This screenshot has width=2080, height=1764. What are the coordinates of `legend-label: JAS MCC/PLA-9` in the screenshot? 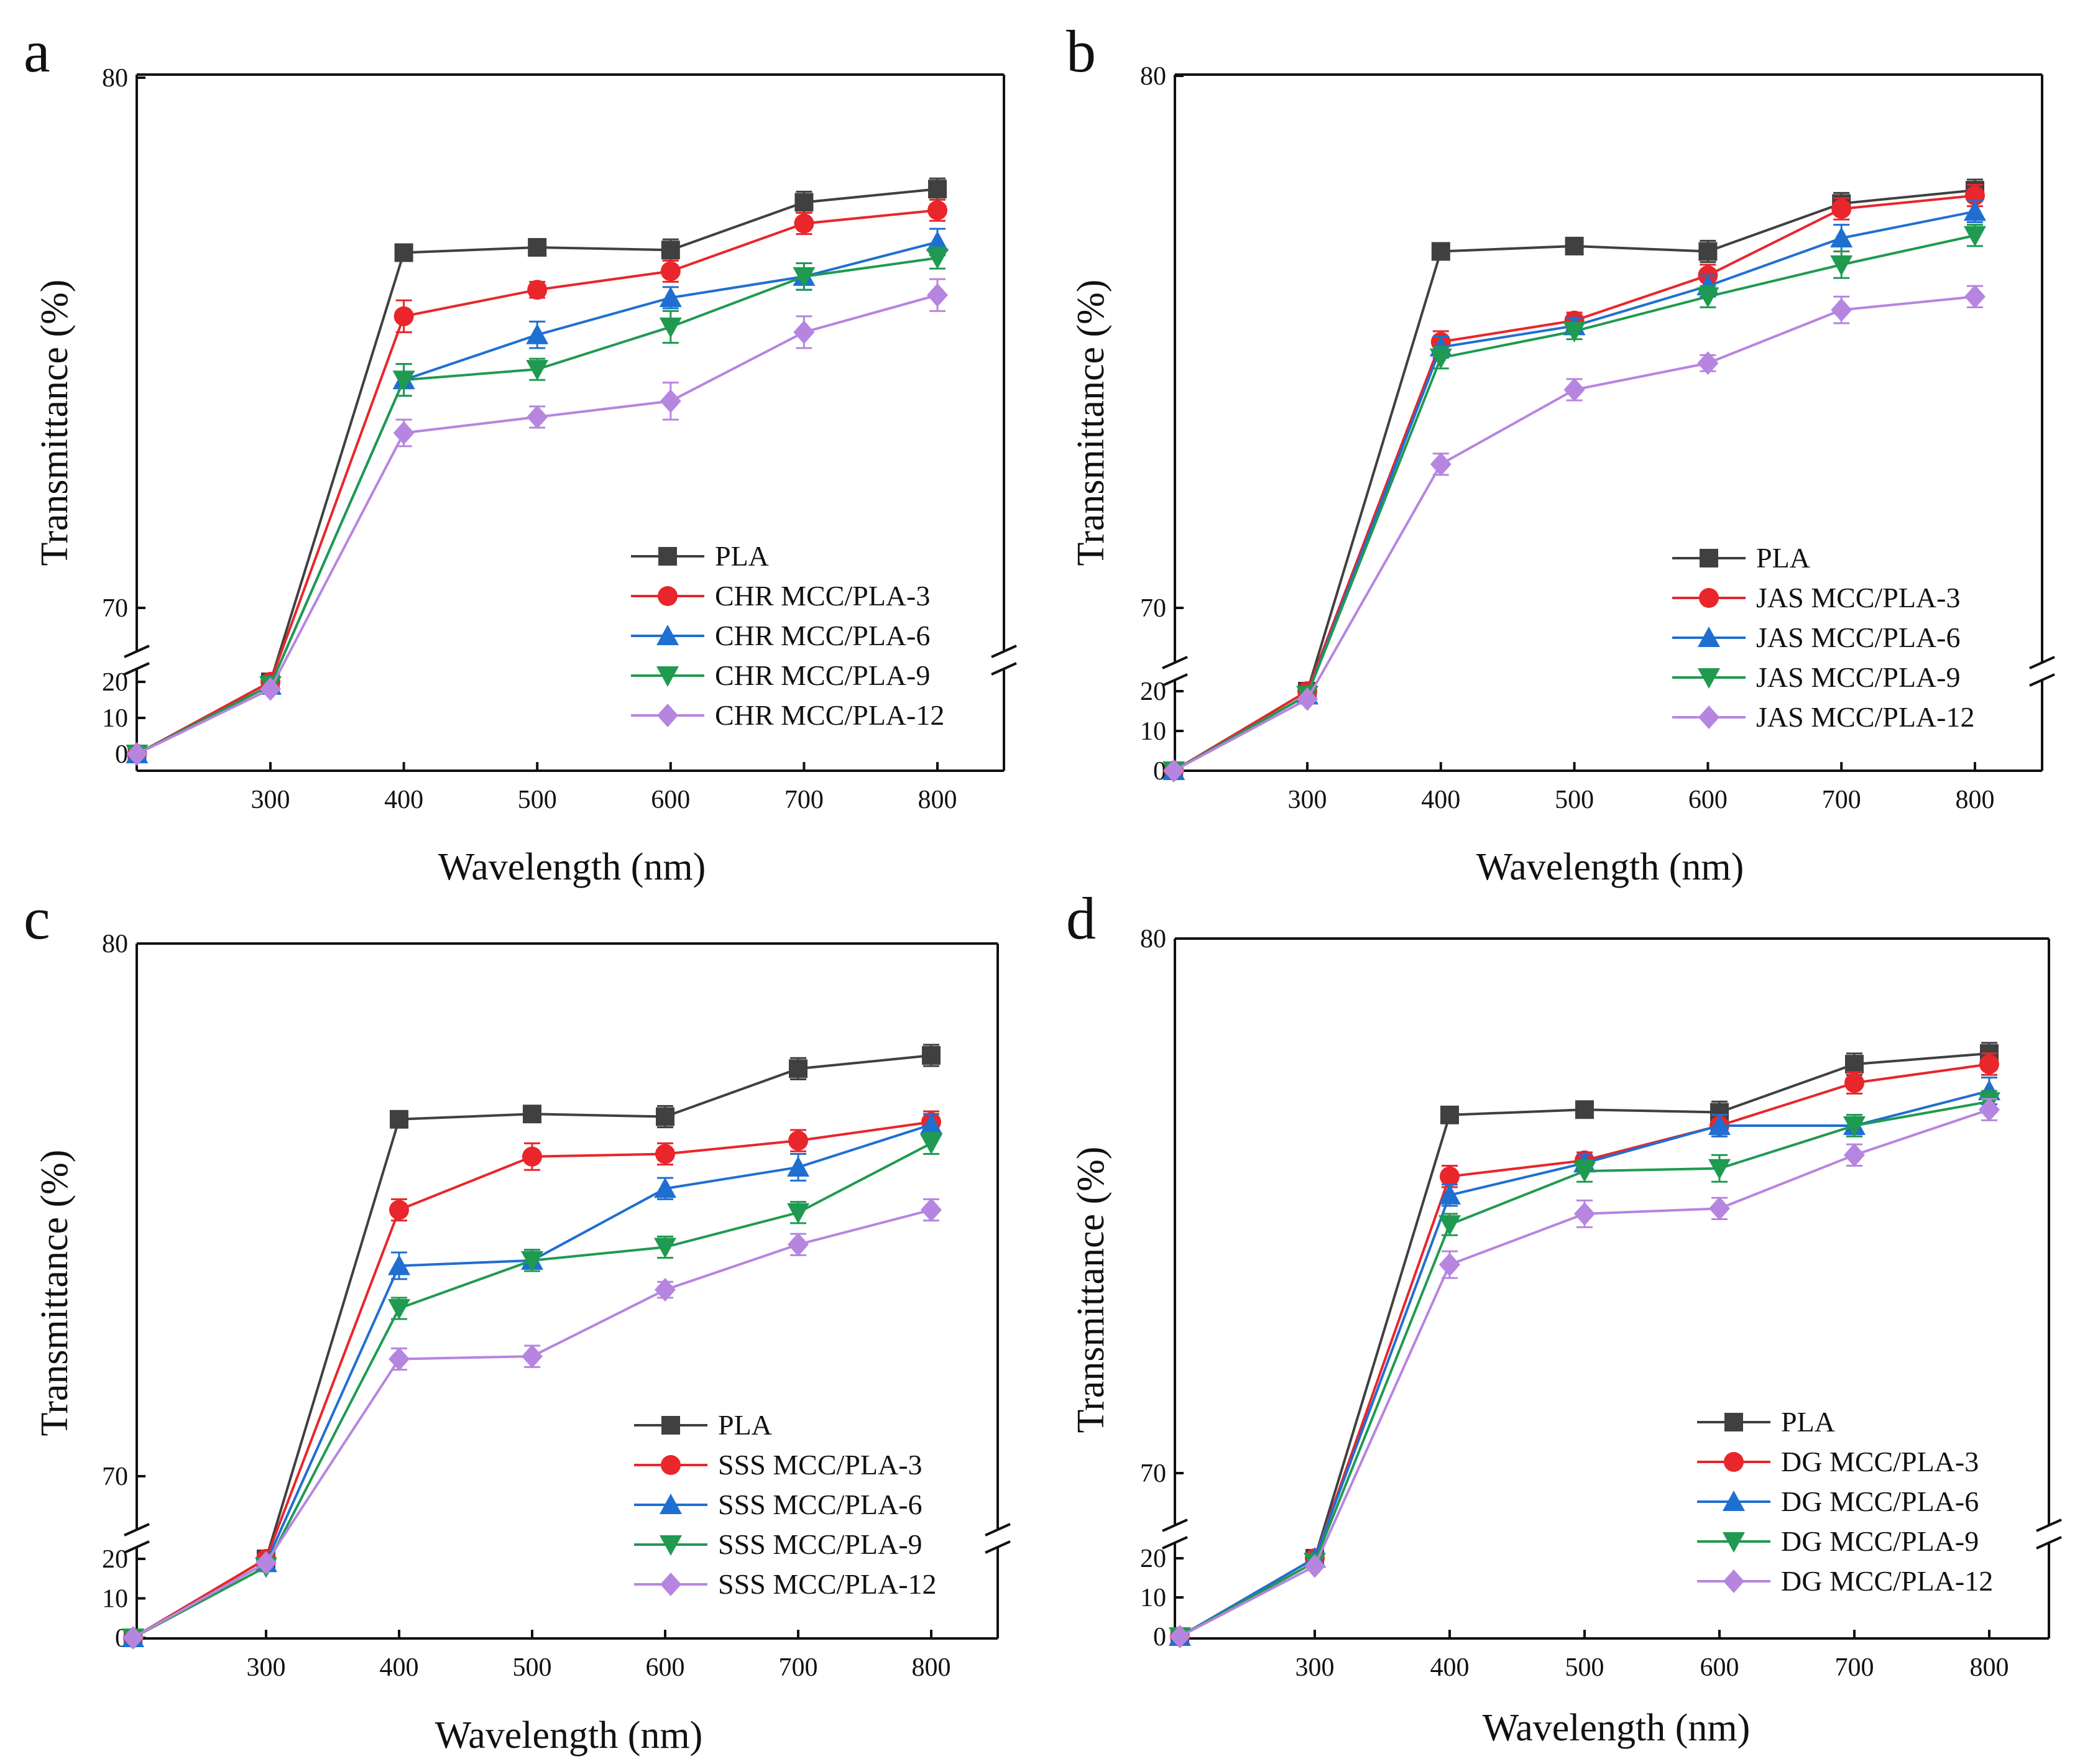 It's located at (1858, 677).